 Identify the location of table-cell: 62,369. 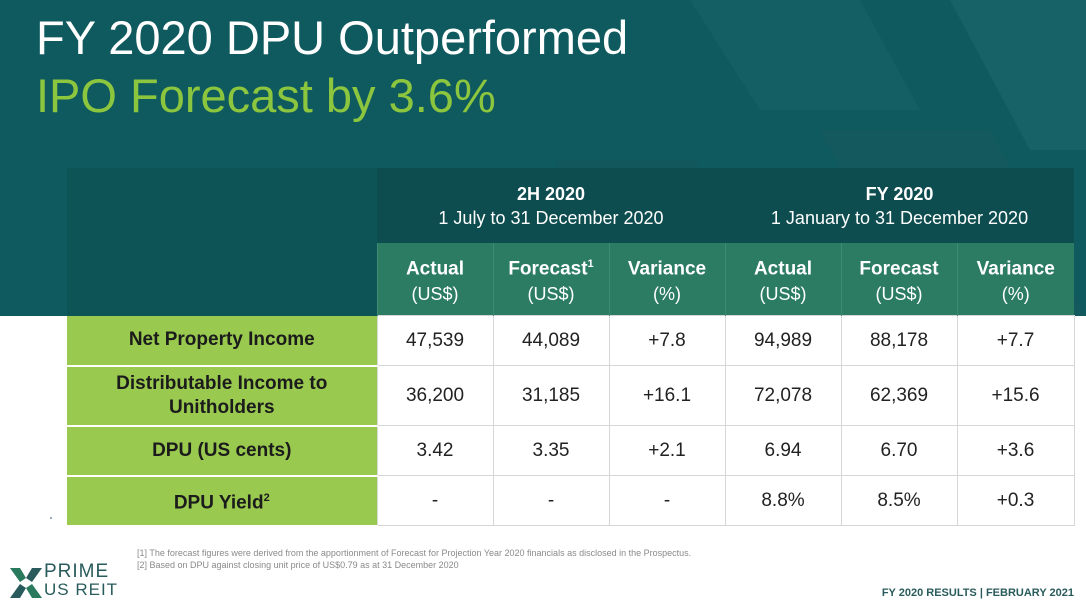
(899, 395).